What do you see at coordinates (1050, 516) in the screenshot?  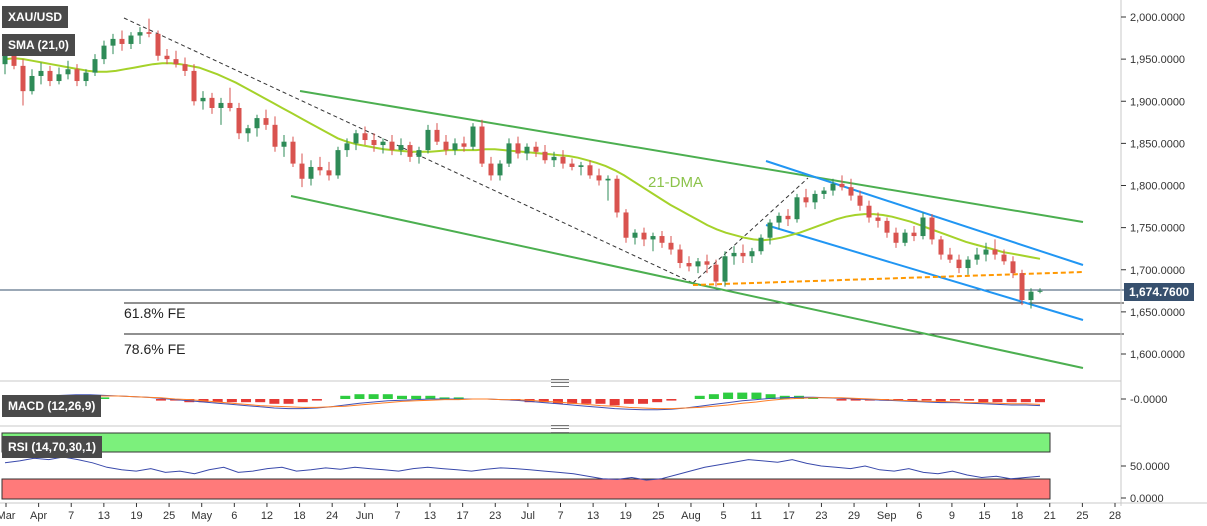 I see `date-tick-label: 21` at bounding box center [1050, 516].